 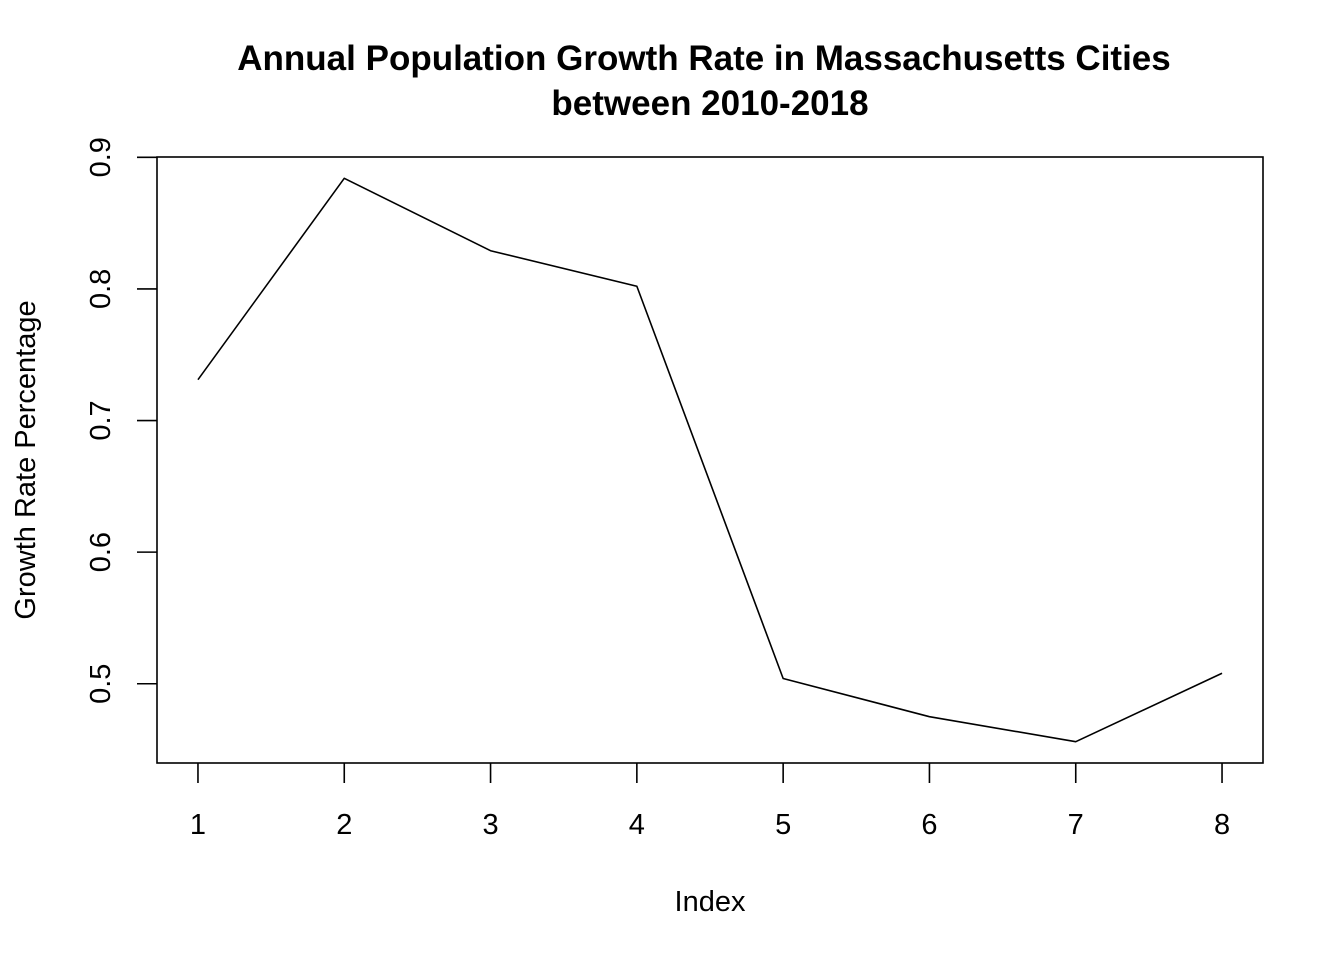 What do you see at coordinates (1076, 825) in the screenshot?
I see `x-tick-label: 7` at bounding box center [1076, 825].